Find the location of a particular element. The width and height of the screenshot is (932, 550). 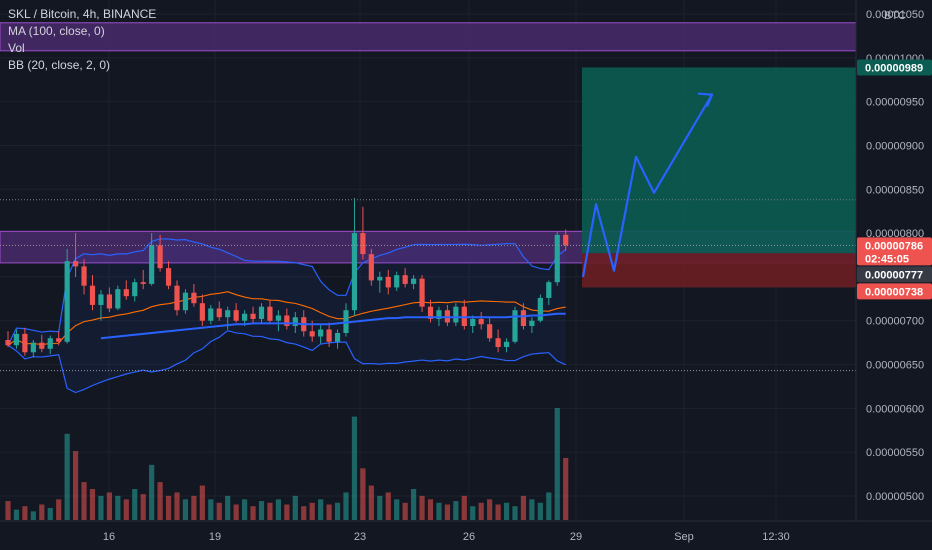

x-tick-label: 29 is located at coordinates (576, 537).